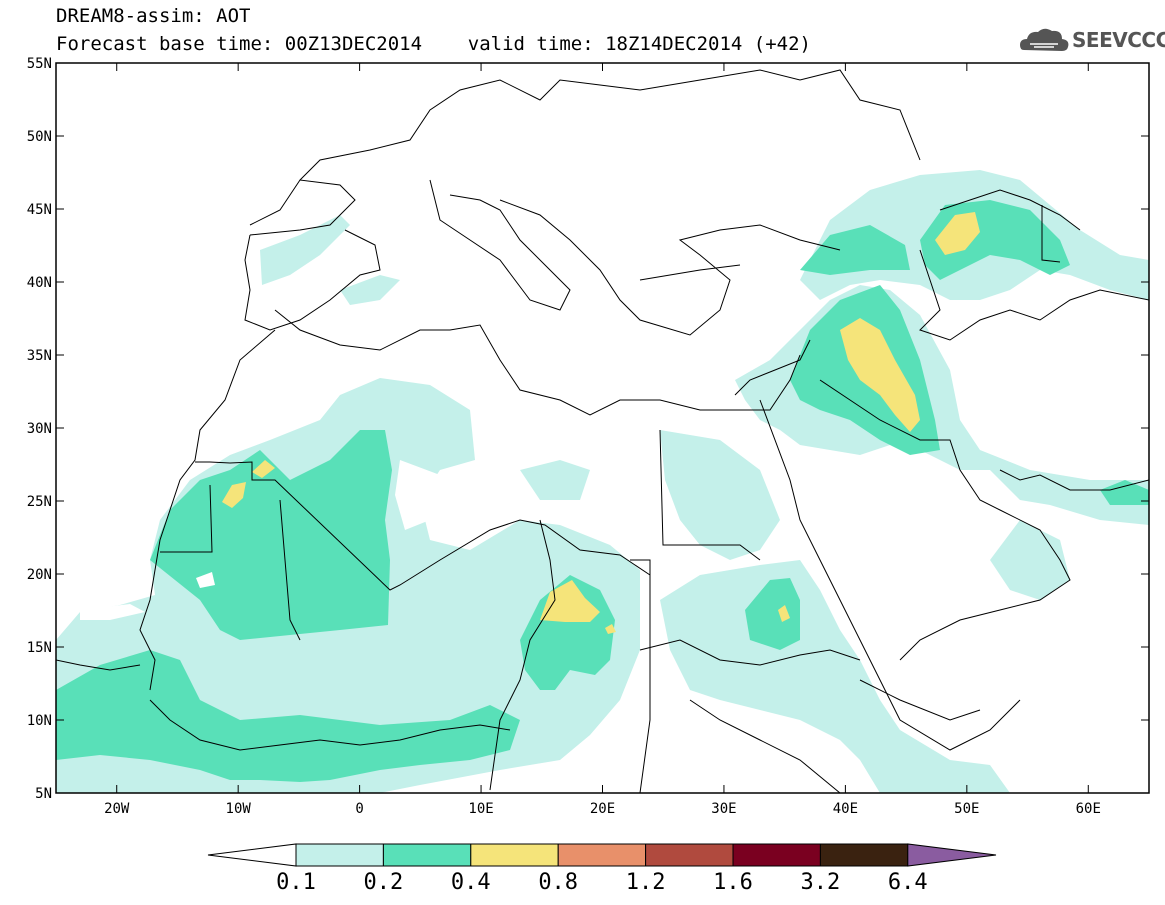 Image resolution: width=1165 pixels, height=905 pixels. I want to click on lon-tick-label: 30E, so click(723, 809).